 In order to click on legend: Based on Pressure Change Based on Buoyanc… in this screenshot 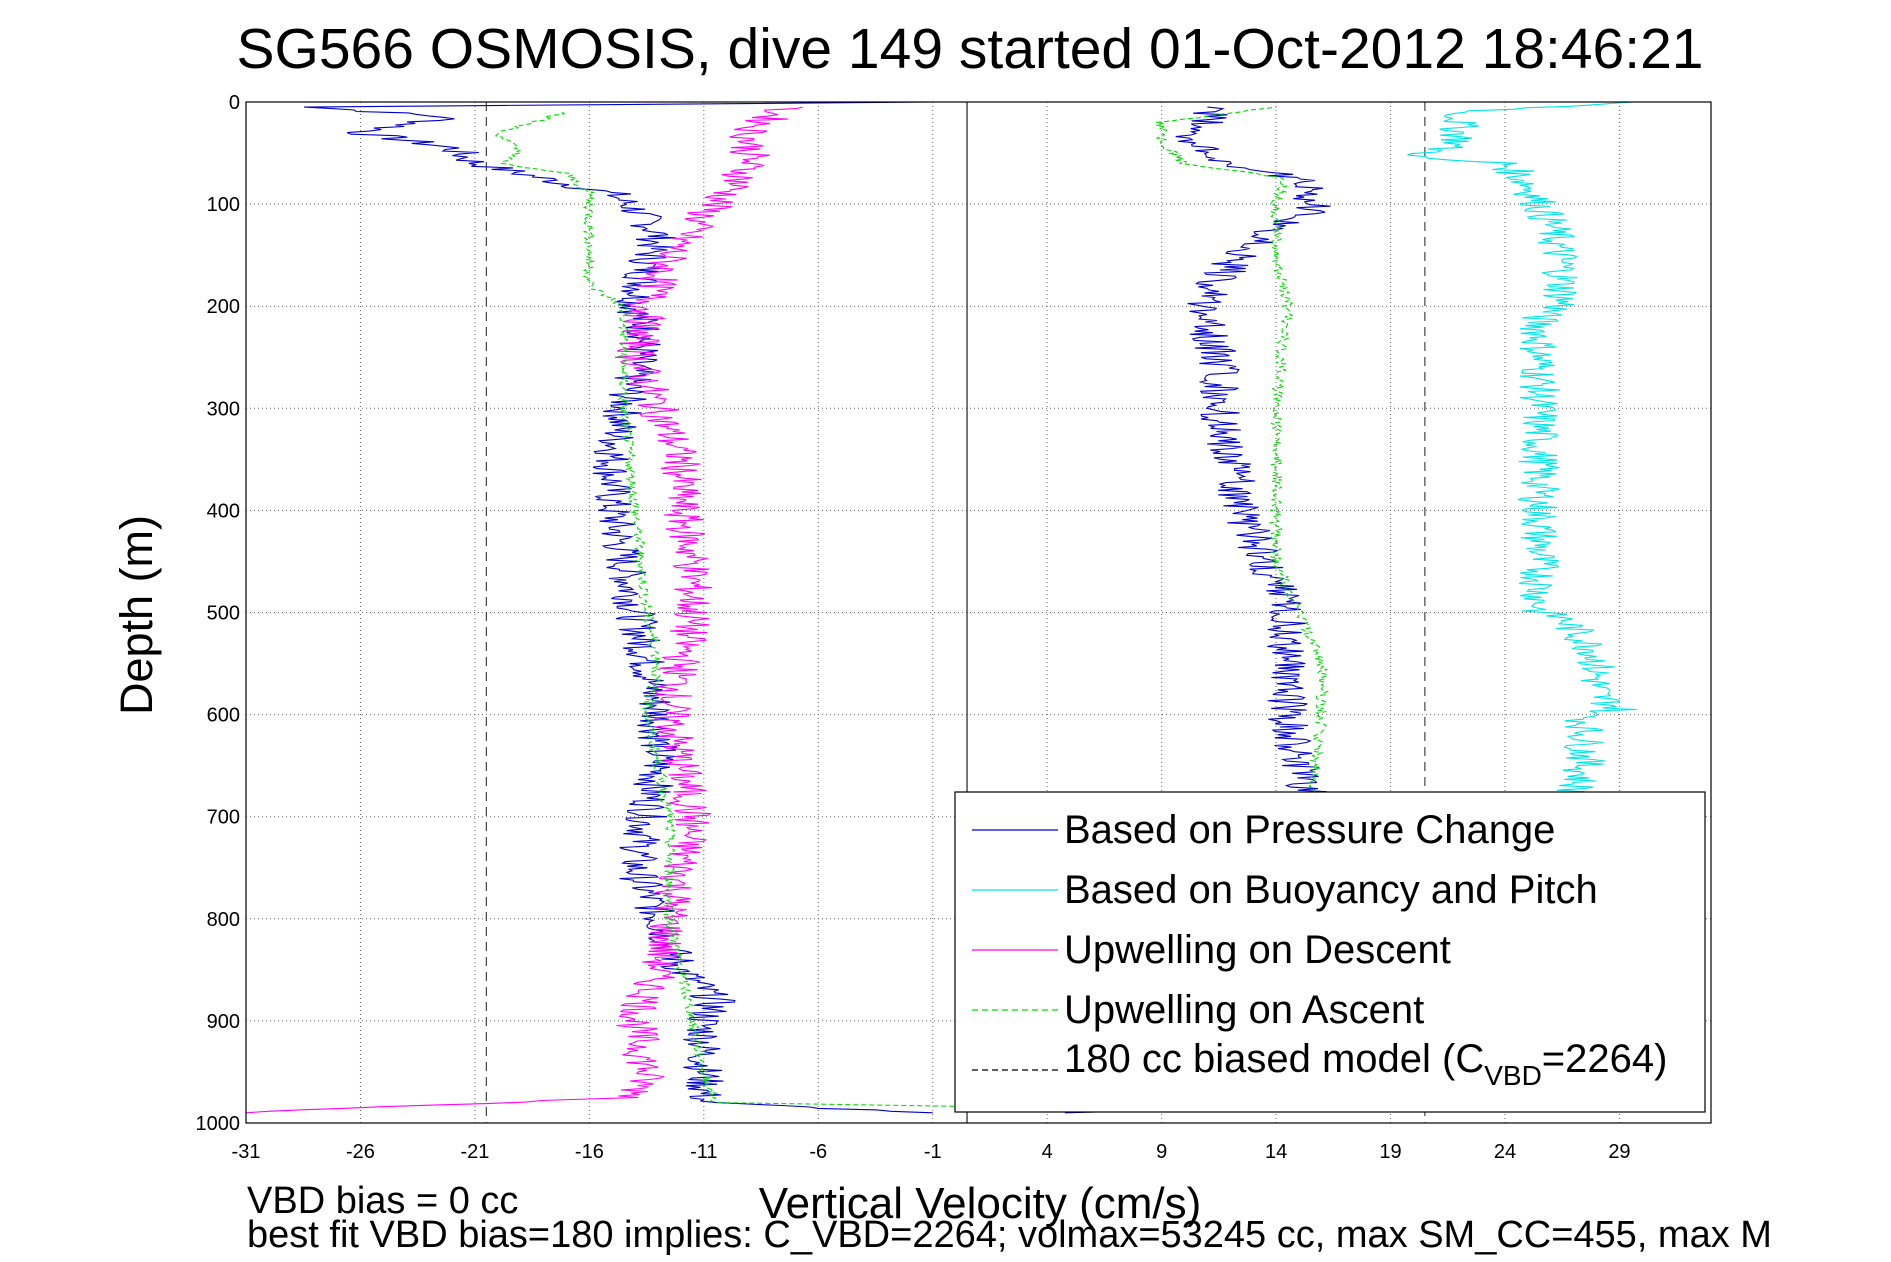, I will do `click(1330, 952)`.